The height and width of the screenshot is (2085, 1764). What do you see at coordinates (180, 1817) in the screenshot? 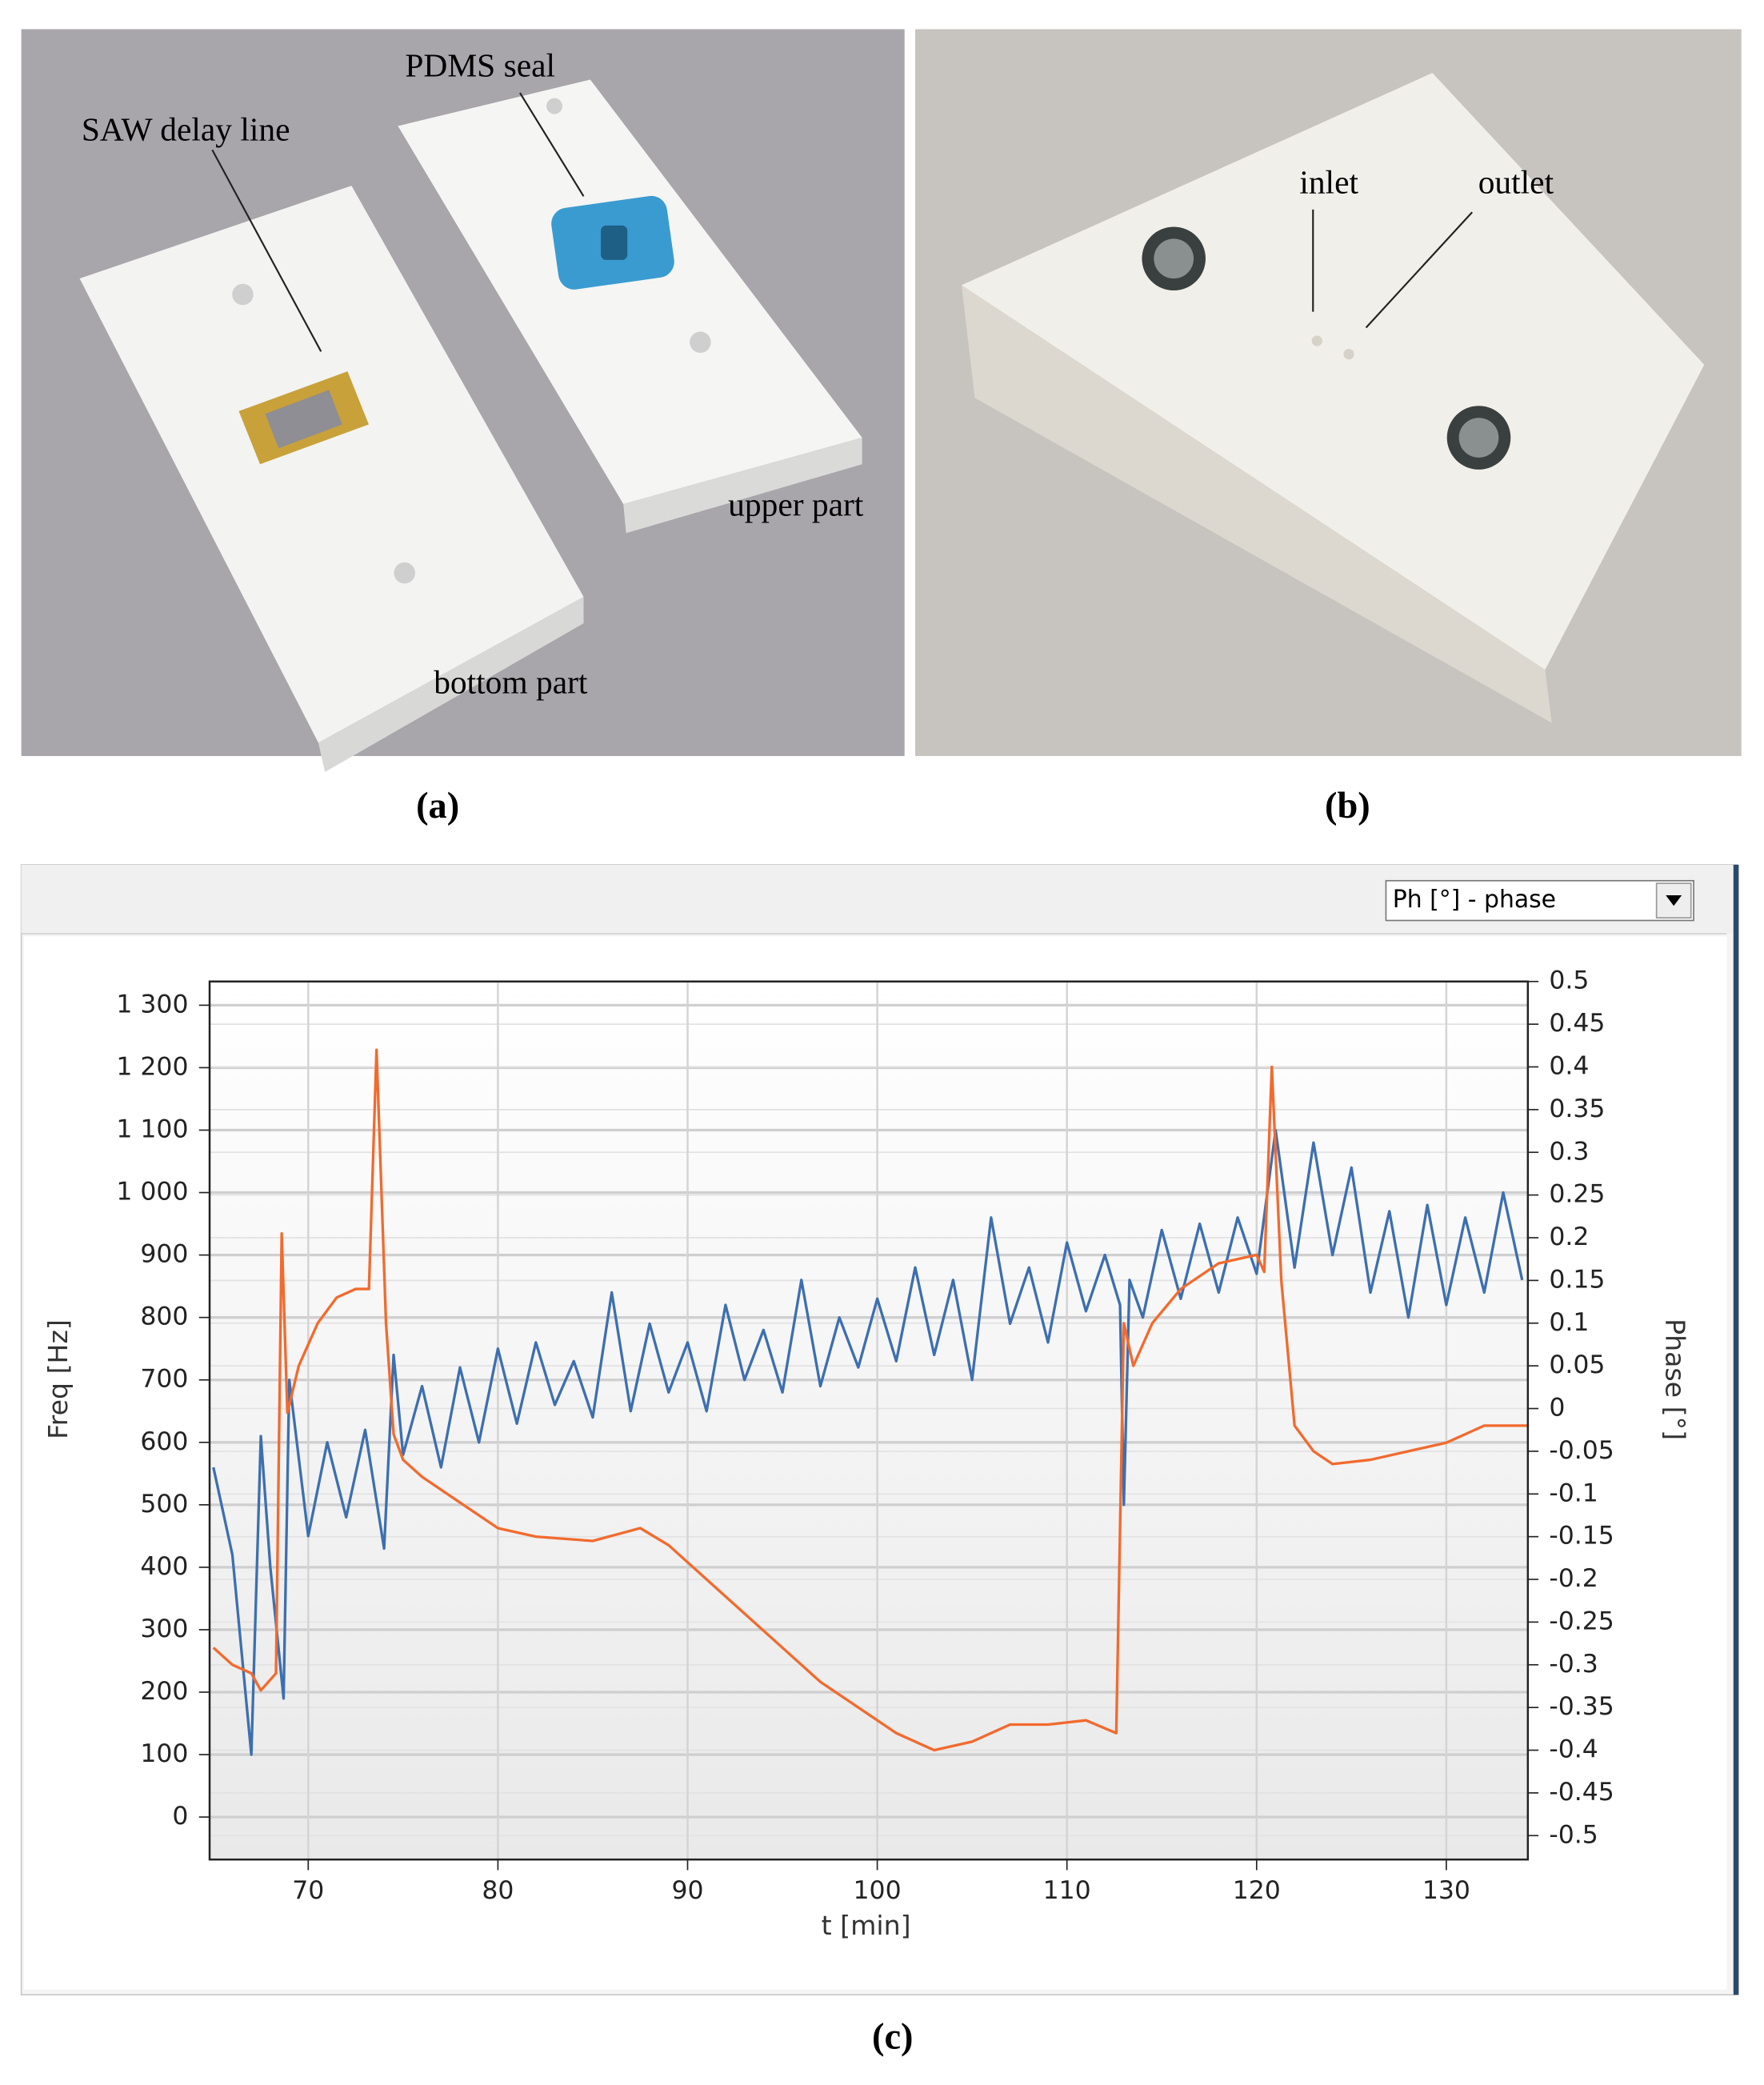
I see `y-tick-label: 0` at bounding box center [180, 1817].